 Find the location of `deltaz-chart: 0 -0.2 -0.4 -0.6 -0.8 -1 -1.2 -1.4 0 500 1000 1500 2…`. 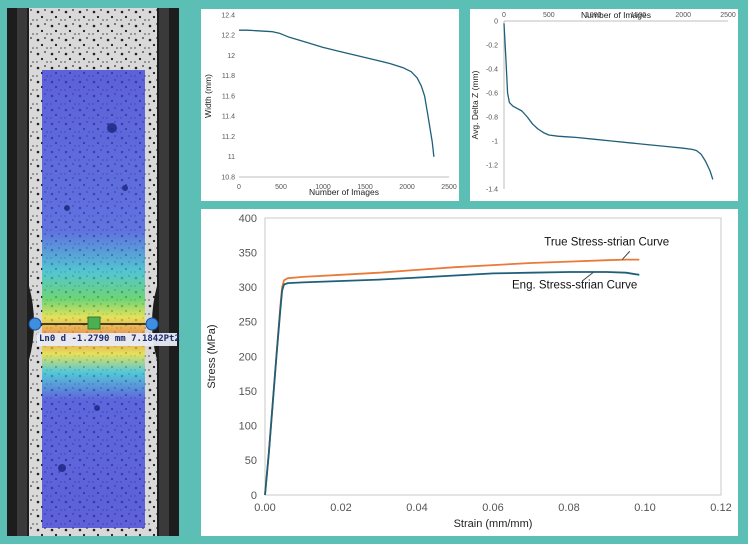

deltaz-chart: 0 -0.2 -0.4 -0.6 -0.8 -1 -1.2 -1.4 0 500 1000 1500 2… is located at coordinates (603, 101).